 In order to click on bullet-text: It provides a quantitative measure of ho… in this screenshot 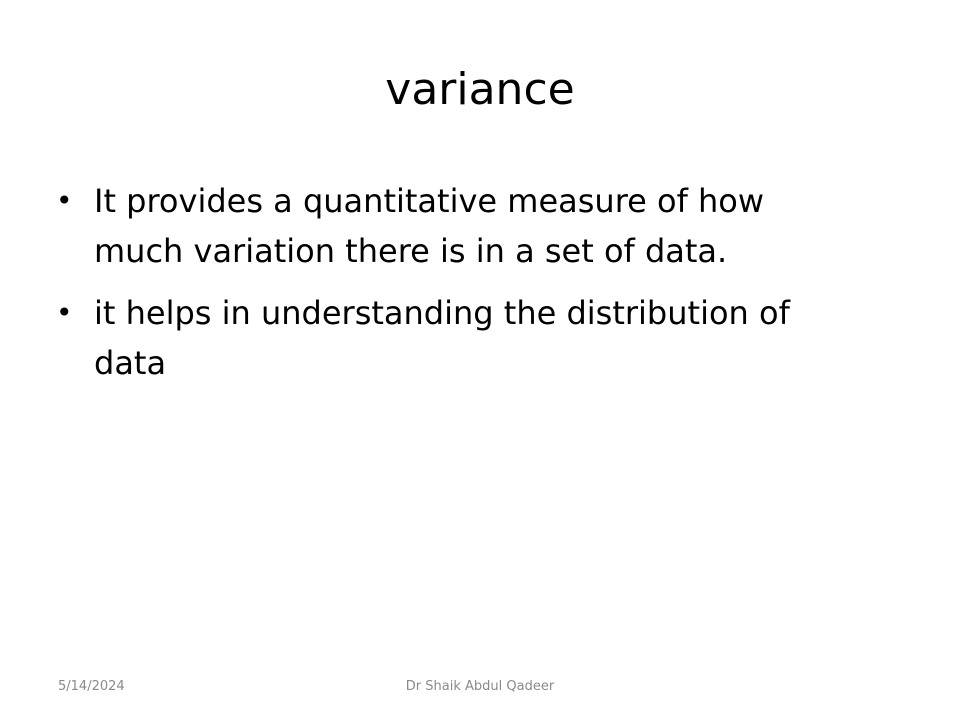, I will do `click(429, 226)`.